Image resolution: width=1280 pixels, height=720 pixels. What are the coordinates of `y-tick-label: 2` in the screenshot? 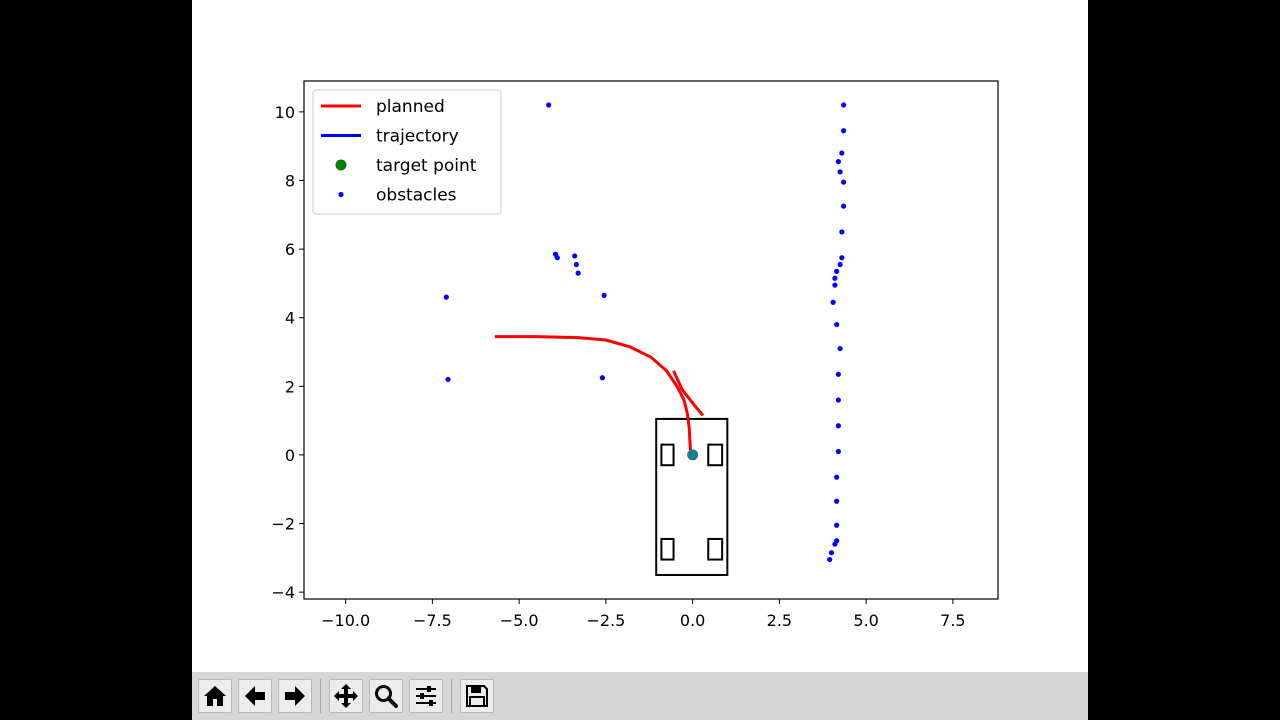 It's located at (290, 386).